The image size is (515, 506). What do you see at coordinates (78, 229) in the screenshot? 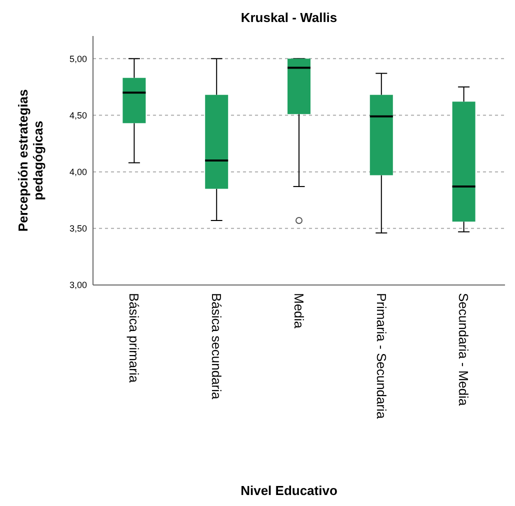
I see `y-tick-label: 3,50` at bounding box center [78, 229].